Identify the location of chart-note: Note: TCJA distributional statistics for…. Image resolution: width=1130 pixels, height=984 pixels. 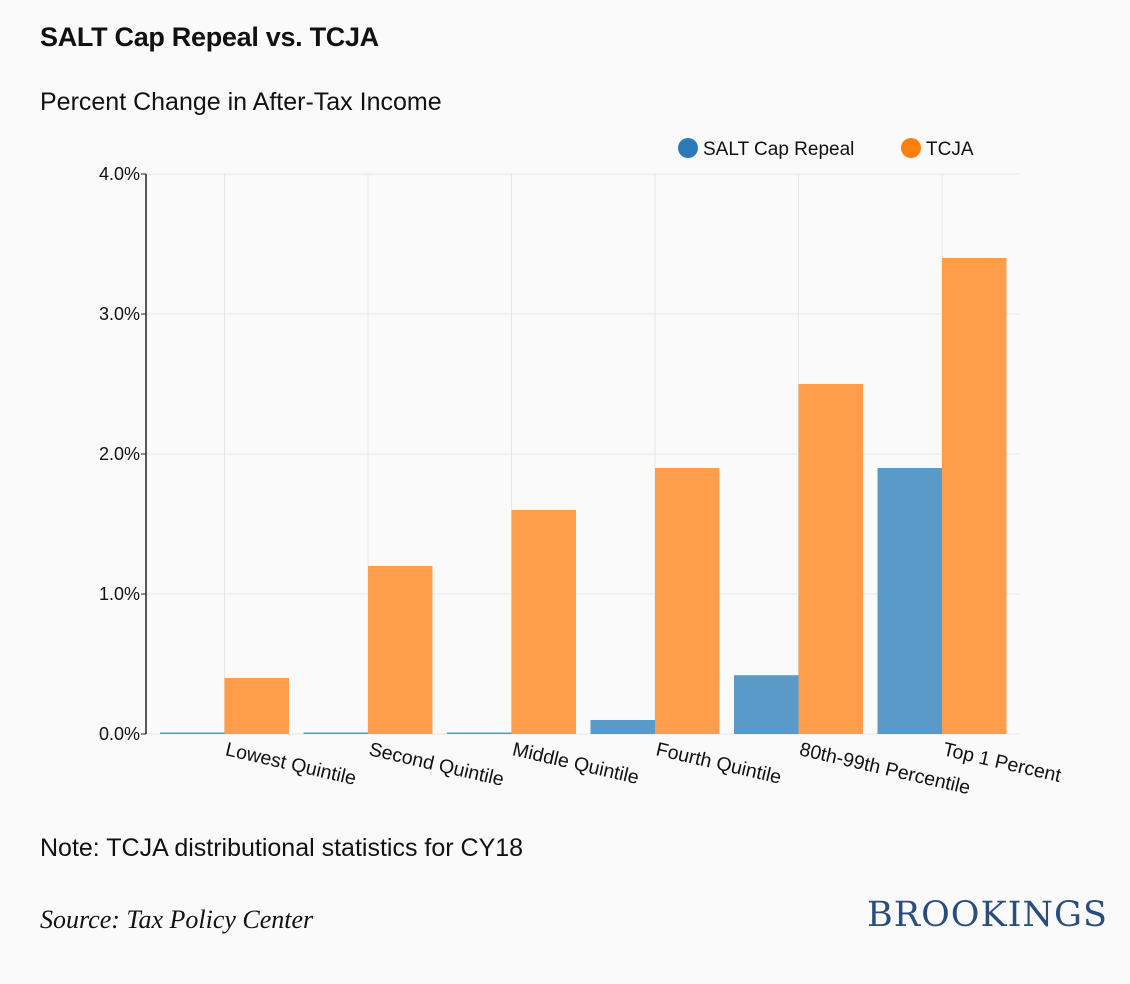
(282, 848).